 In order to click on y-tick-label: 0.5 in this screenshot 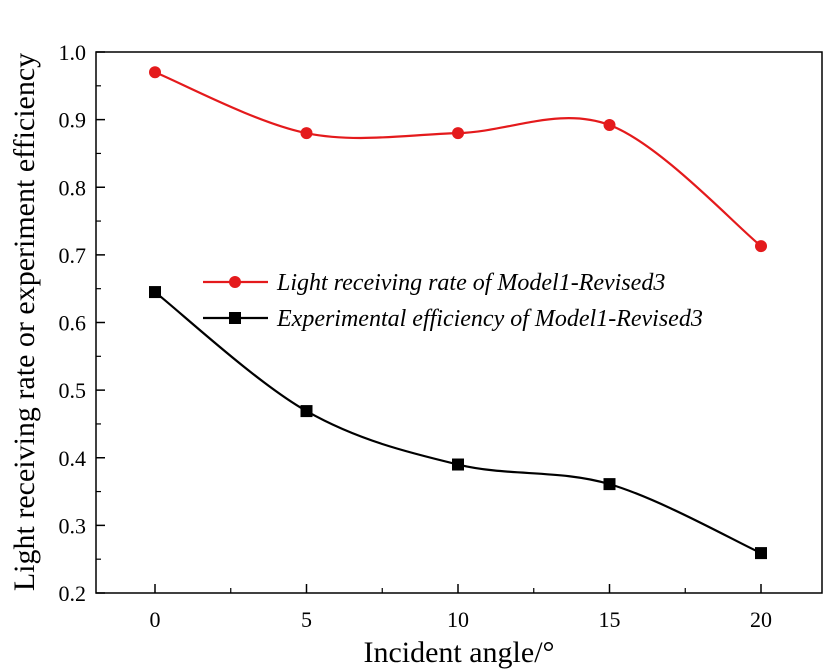, I will do `click(73, 390)`.